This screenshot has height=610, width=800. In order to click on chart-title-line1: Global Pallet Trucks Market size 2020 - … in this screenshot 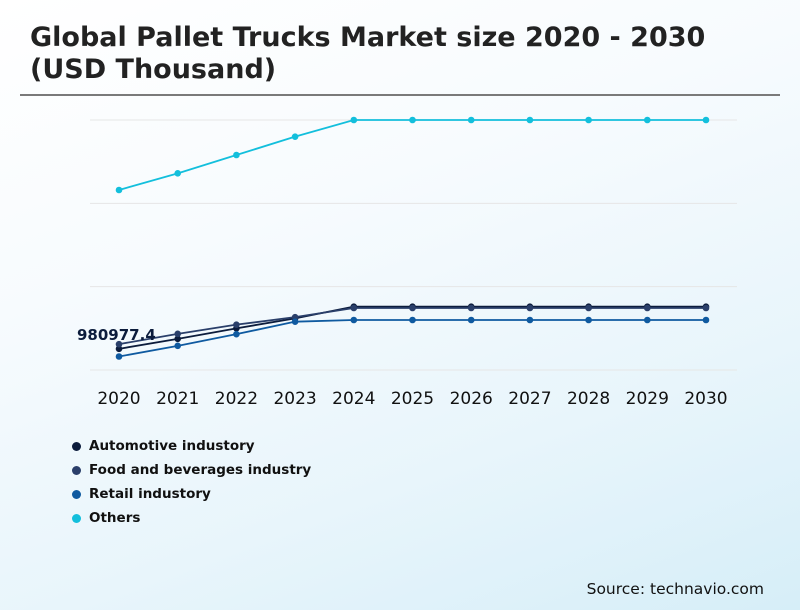, I will do `click(368, 37)`.